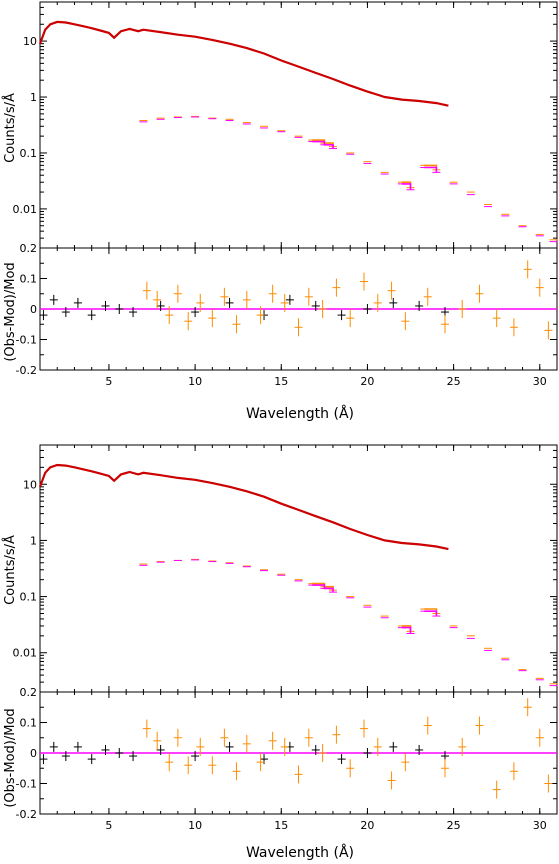  What do you see at coordinates (300, 413) in the screenshot?
I see `xlabel-top: Wavelength (Å)` at bounding box center [300, 413].